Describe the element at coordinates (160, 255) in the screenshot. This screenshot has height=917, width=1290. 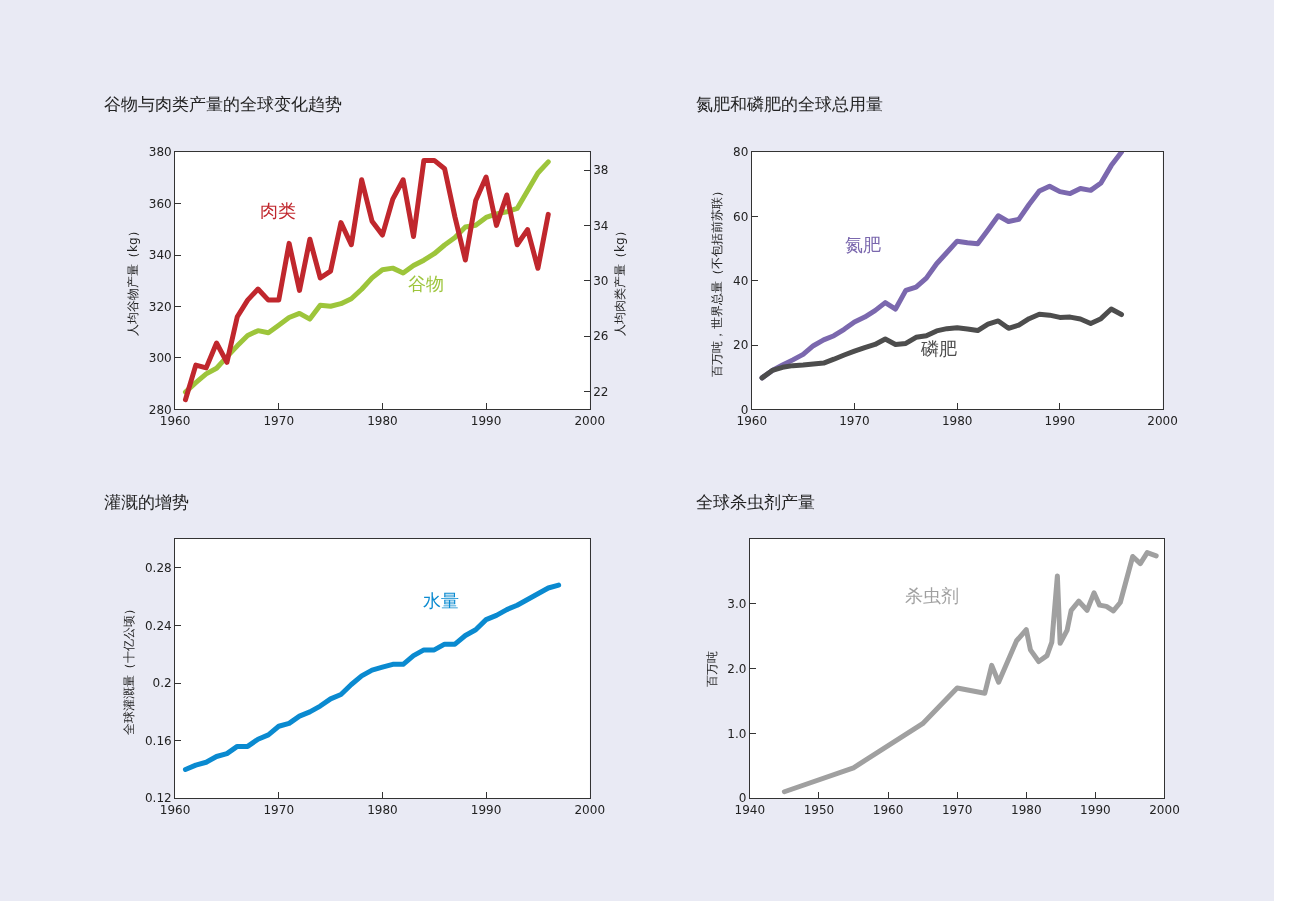
I see `y-tick-label: 340` at that location.